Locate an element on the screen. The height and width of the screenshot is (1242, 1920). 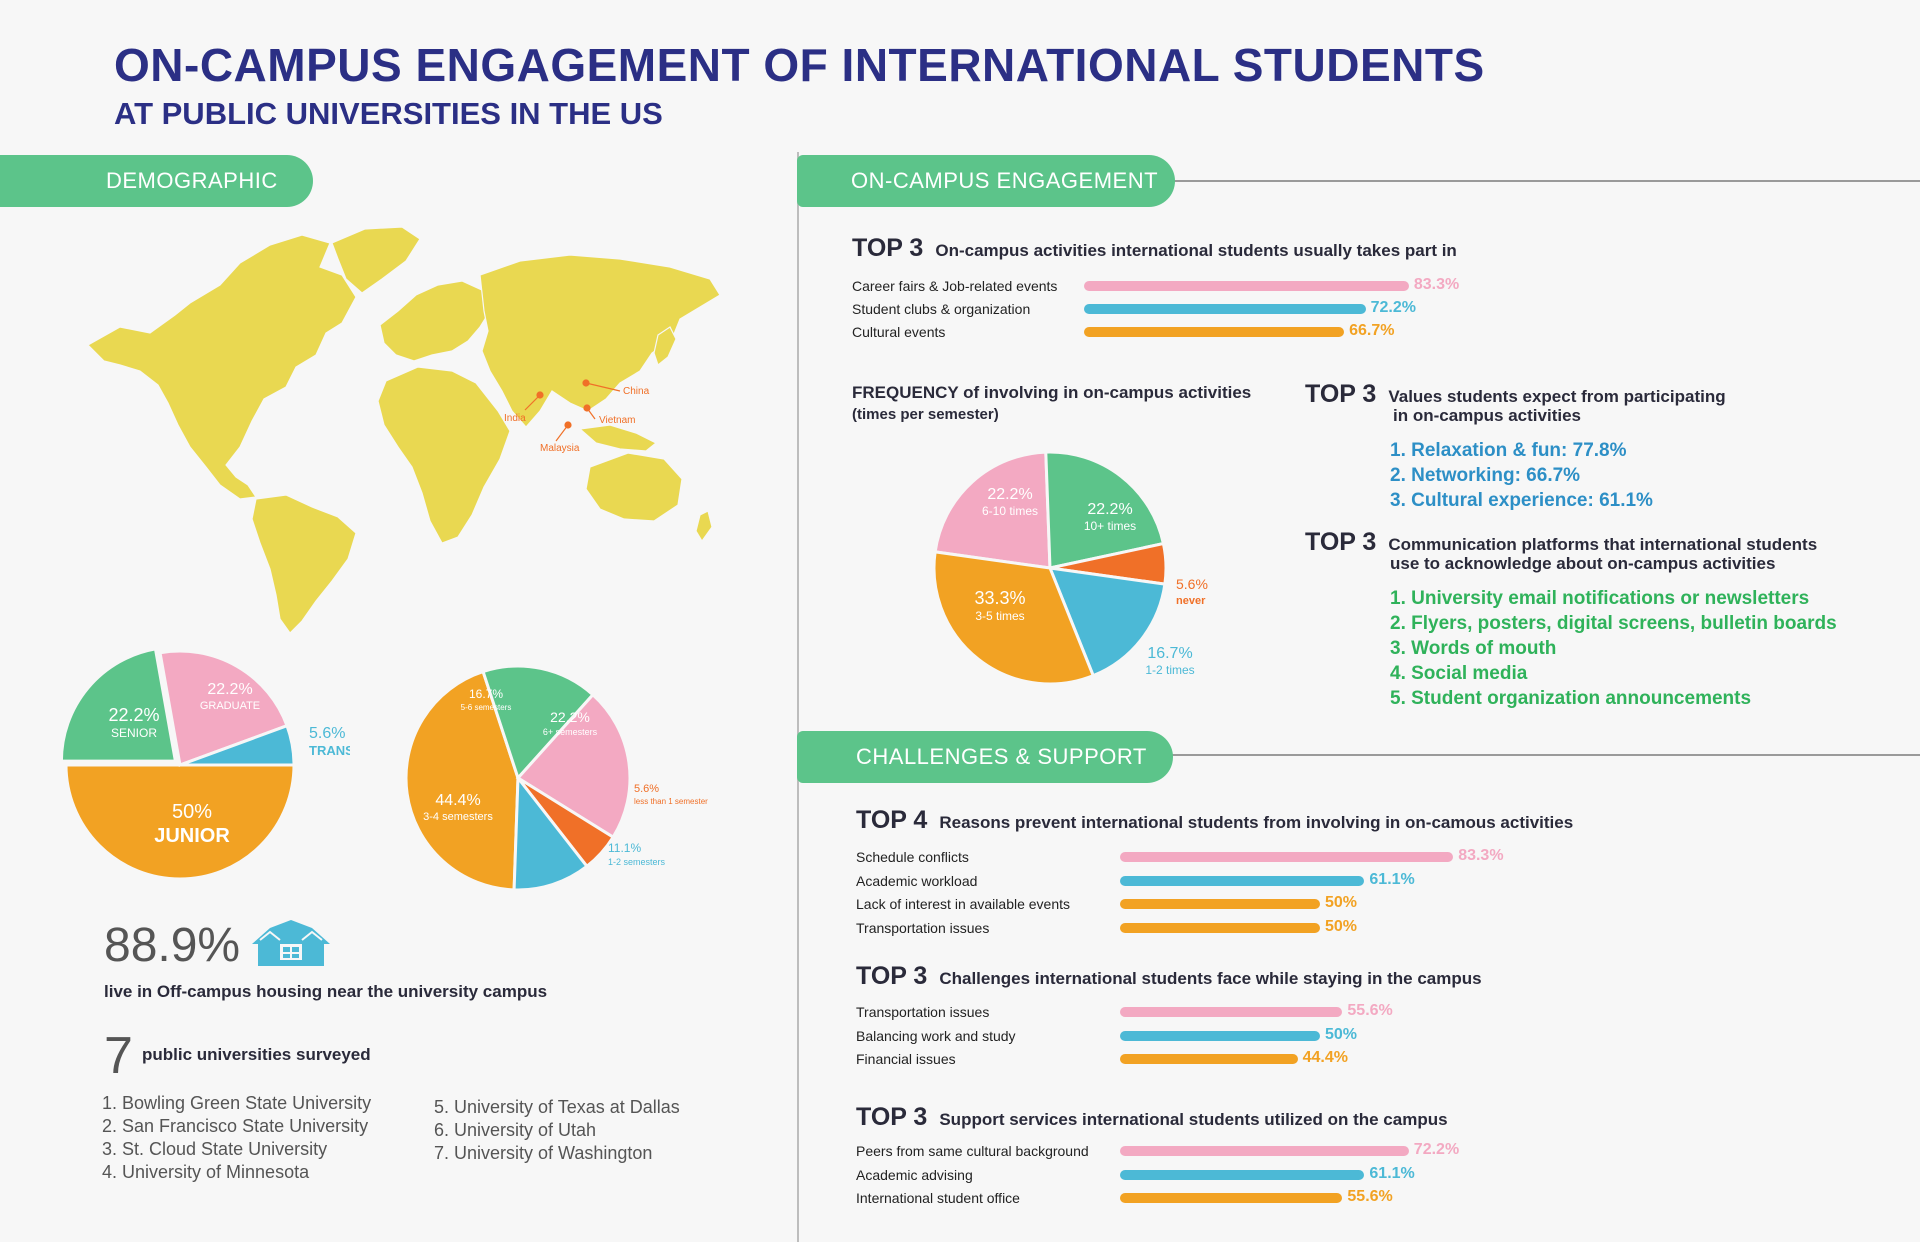
pie-category-label: 3-5 times is located at coordinates (999, 616).